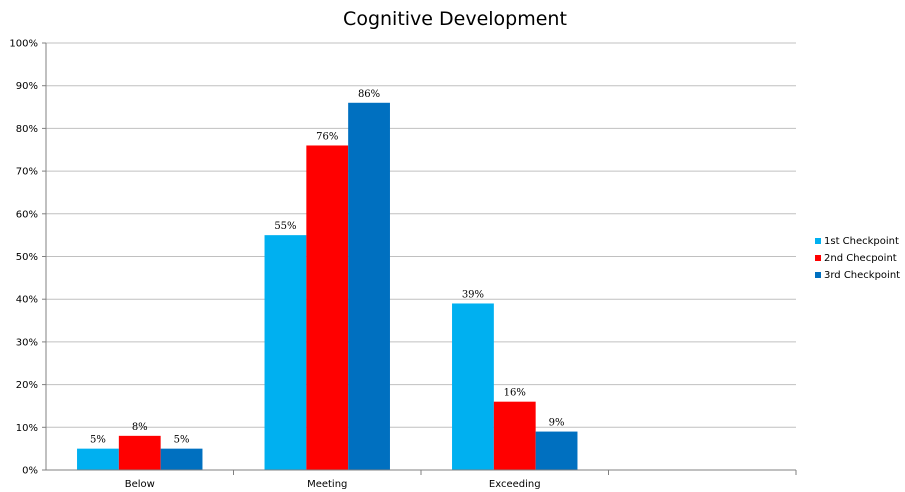 Image resolution: width=905 pixels, height=492 pixels. Describe the element at coordinates (27, 342) in the screenshot. I see `y-tick-label: 30%` at that location.